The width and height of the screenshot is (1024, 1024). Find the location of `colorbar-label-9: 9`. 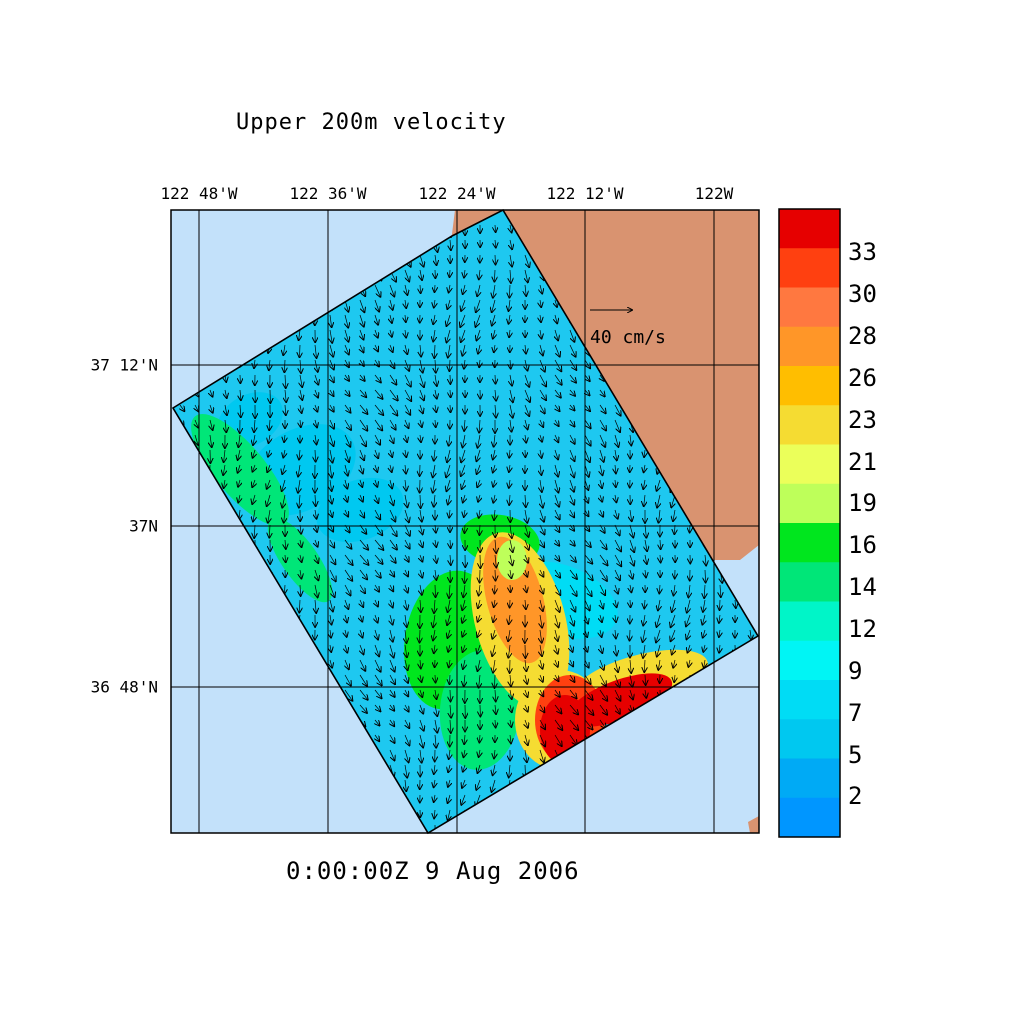

colorbar-label-9: 9 is located at coordinates (855, 671).